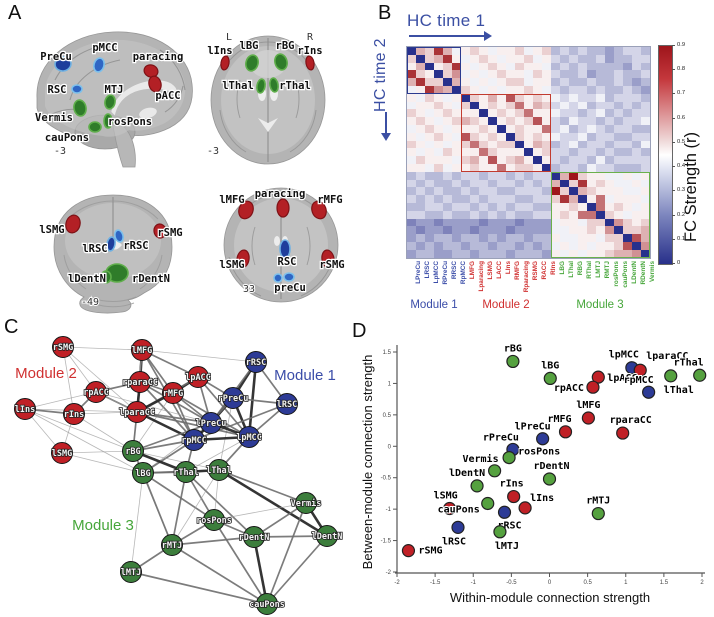 The height and width of the screenshot is (617, 714). Describe the element at coordinates (214, 521) in the screenshot. I see `network-node-label: rosPons` at that location.